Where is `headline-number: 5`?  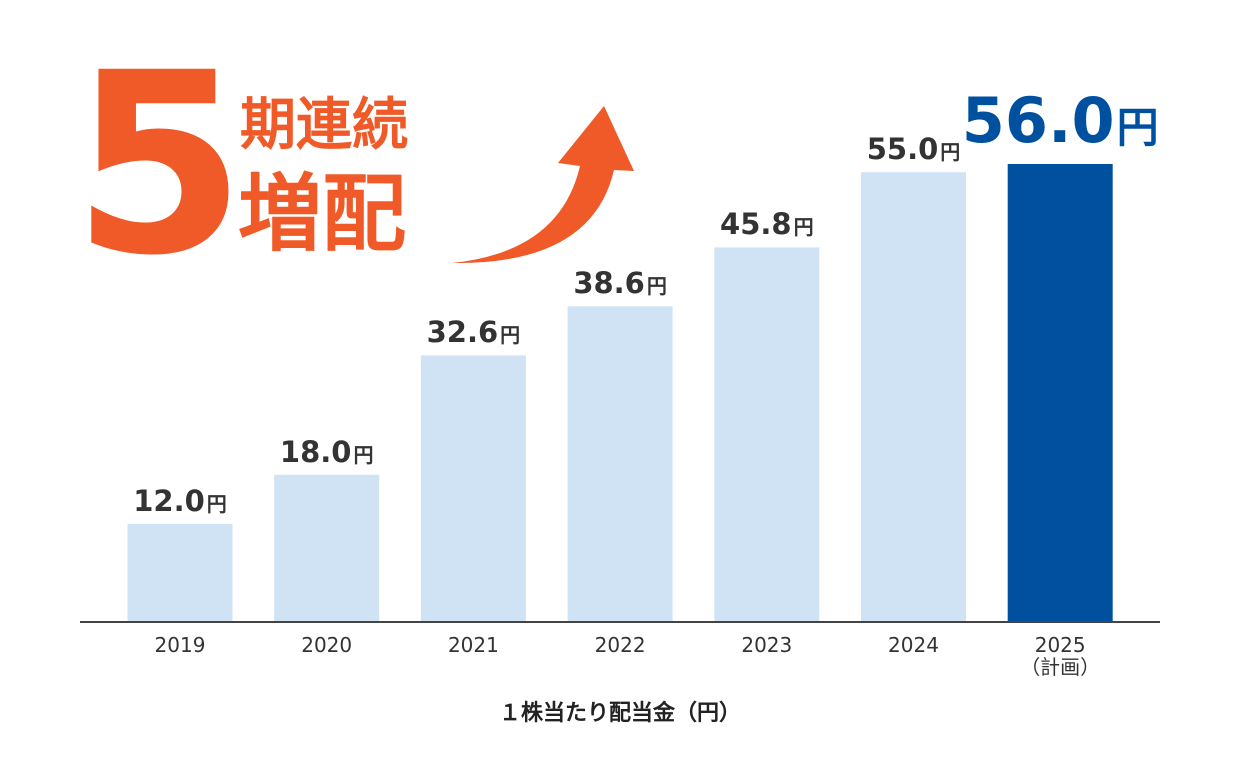 headline-number: 5 is located at coordinates (159, 164).